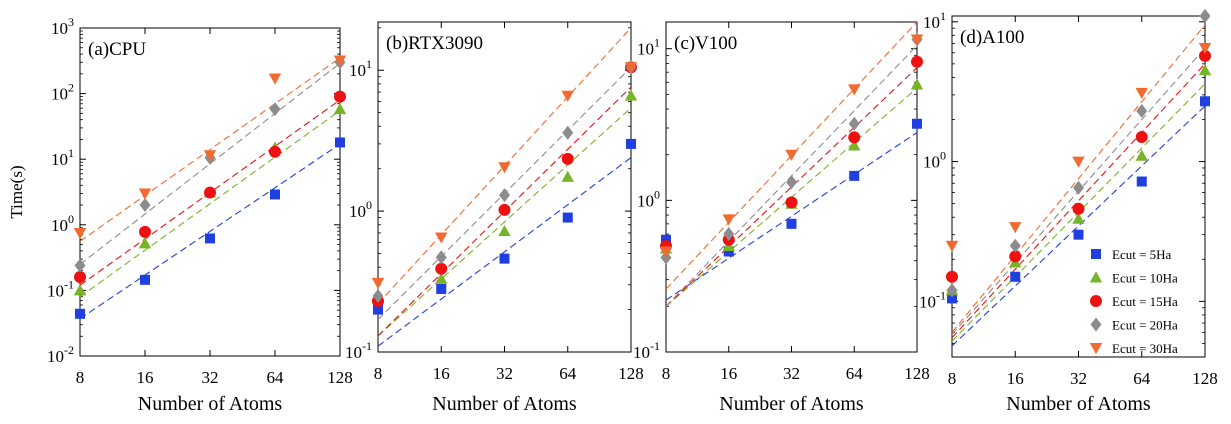 Image resolution: width=1231 pixels, height=424 pixels. I want to click on legend-label-ecut-30: Ecut = 30Ha, so click(1145, 348).